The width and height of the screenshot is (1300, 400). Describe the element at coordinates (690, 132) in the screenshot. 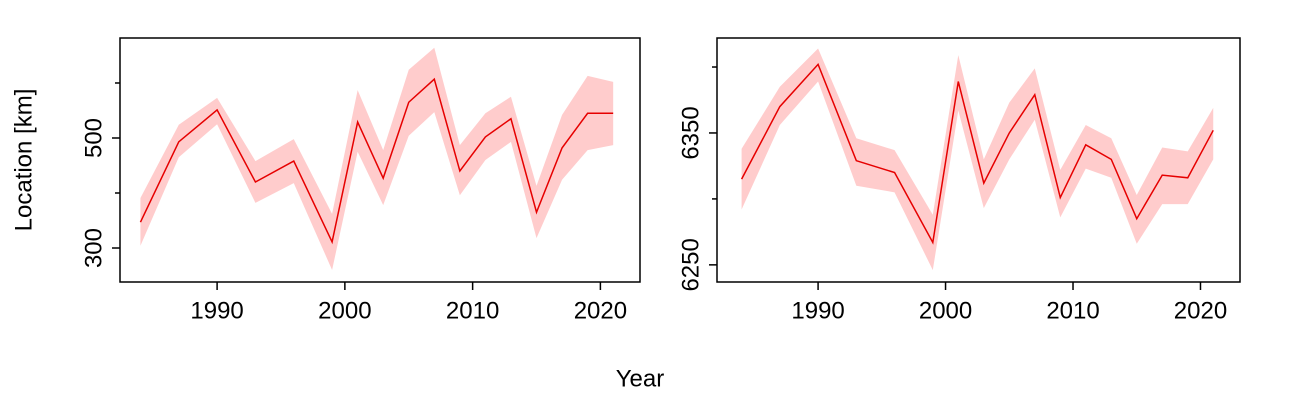

I see `y-tick-label: 6350` at that location.